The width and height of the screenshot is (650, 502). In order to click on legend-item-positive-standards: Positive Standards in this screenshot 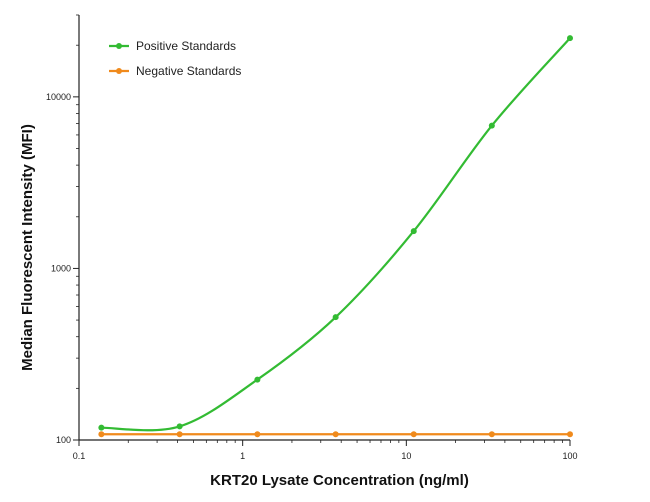, I will do `click(172, 46)`.